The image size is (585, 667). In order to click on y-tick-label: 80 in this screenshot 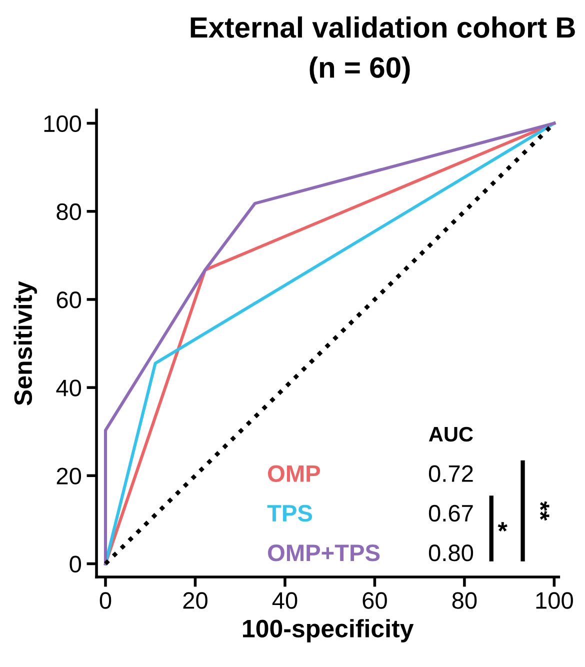, I will do `click(69, 211)`.